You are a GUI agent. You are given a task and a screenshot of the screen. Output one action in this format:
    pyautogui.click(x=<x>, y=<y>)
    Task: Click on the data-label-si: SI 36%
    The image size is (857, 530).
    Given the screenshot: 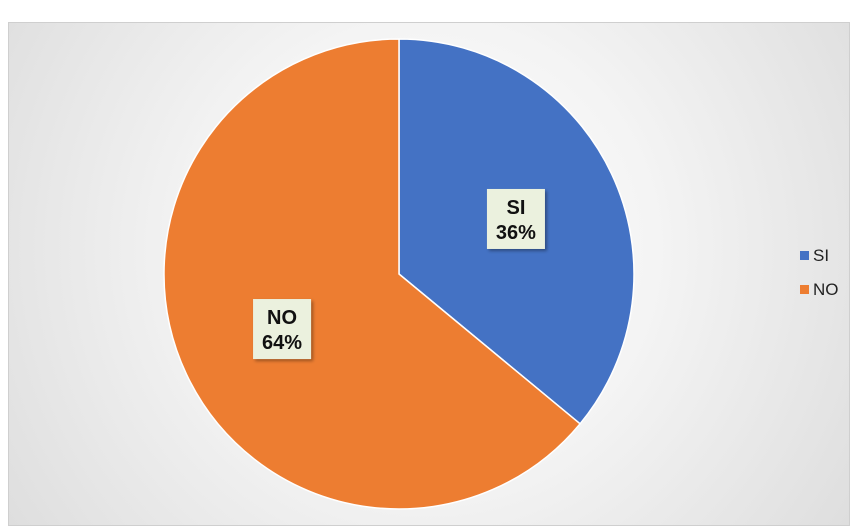 What is the action you would take?
    pyautogui.click(x=515, y=218)
    